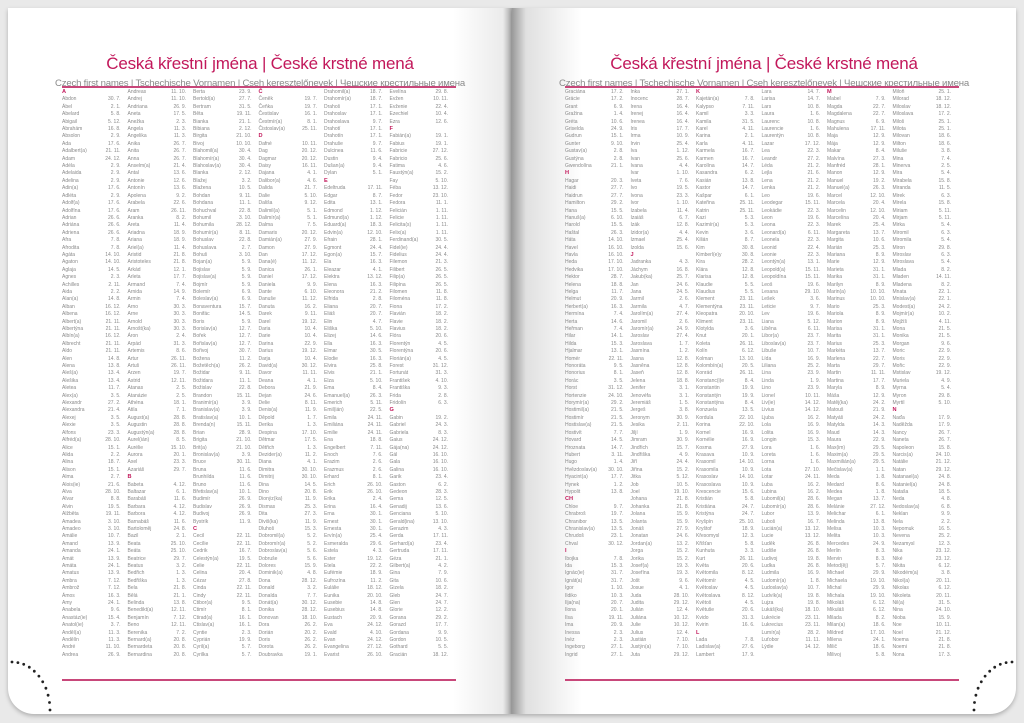 This screenshot has width=1024, height=723. Describe the element at coordinates (334, 410) in the screenshot. I see `name: Emil(ián)` at that location.